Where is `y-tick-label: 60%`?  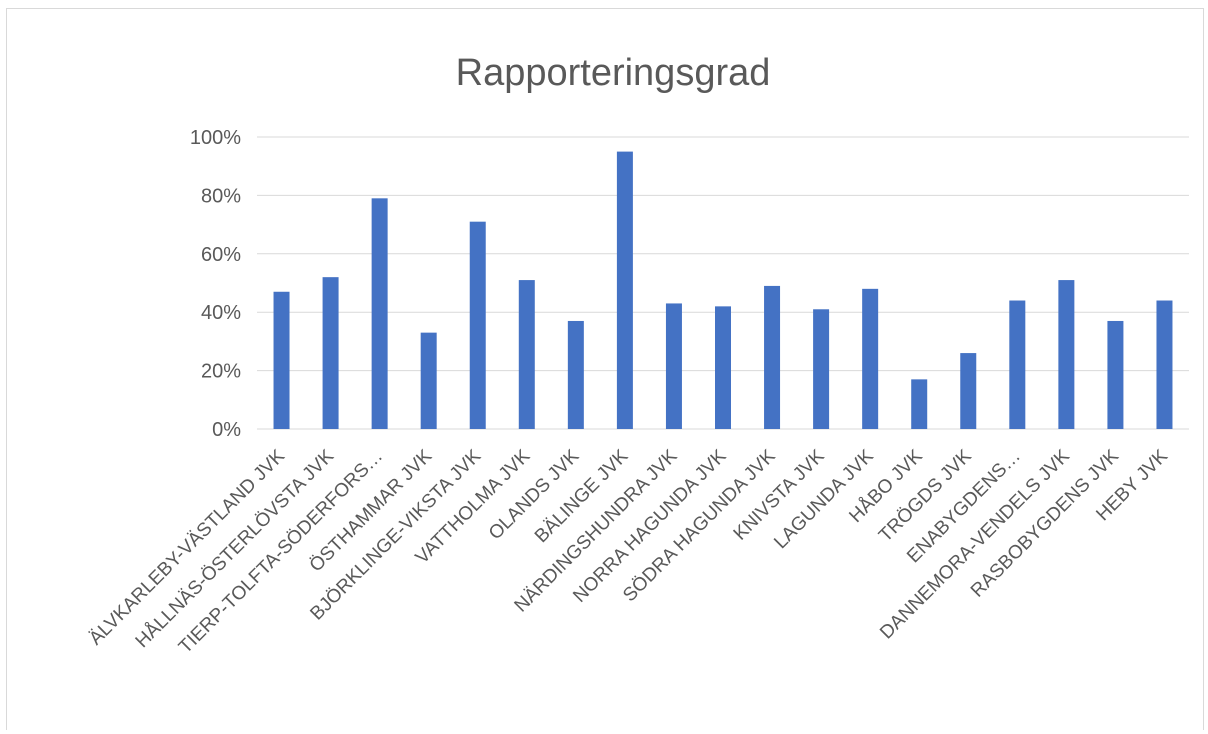
y-tick-label: 60% is located at coordinates (221, 255).